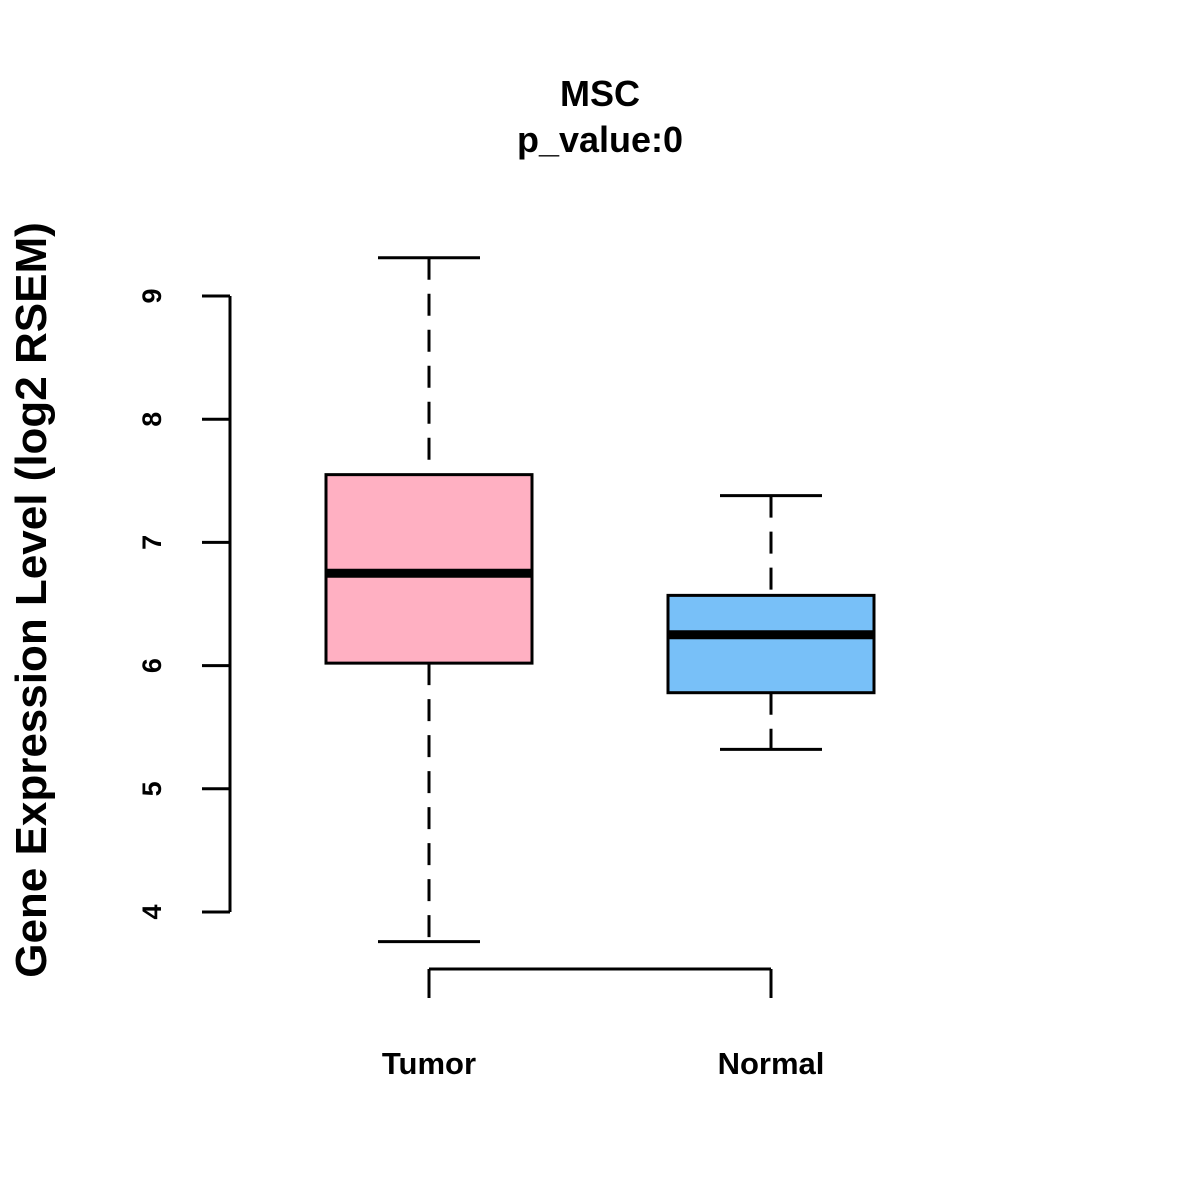 This screenshot has height=1200, width=1200. I want to click on x-axis: Tumor Normal, so click(603, 1024).